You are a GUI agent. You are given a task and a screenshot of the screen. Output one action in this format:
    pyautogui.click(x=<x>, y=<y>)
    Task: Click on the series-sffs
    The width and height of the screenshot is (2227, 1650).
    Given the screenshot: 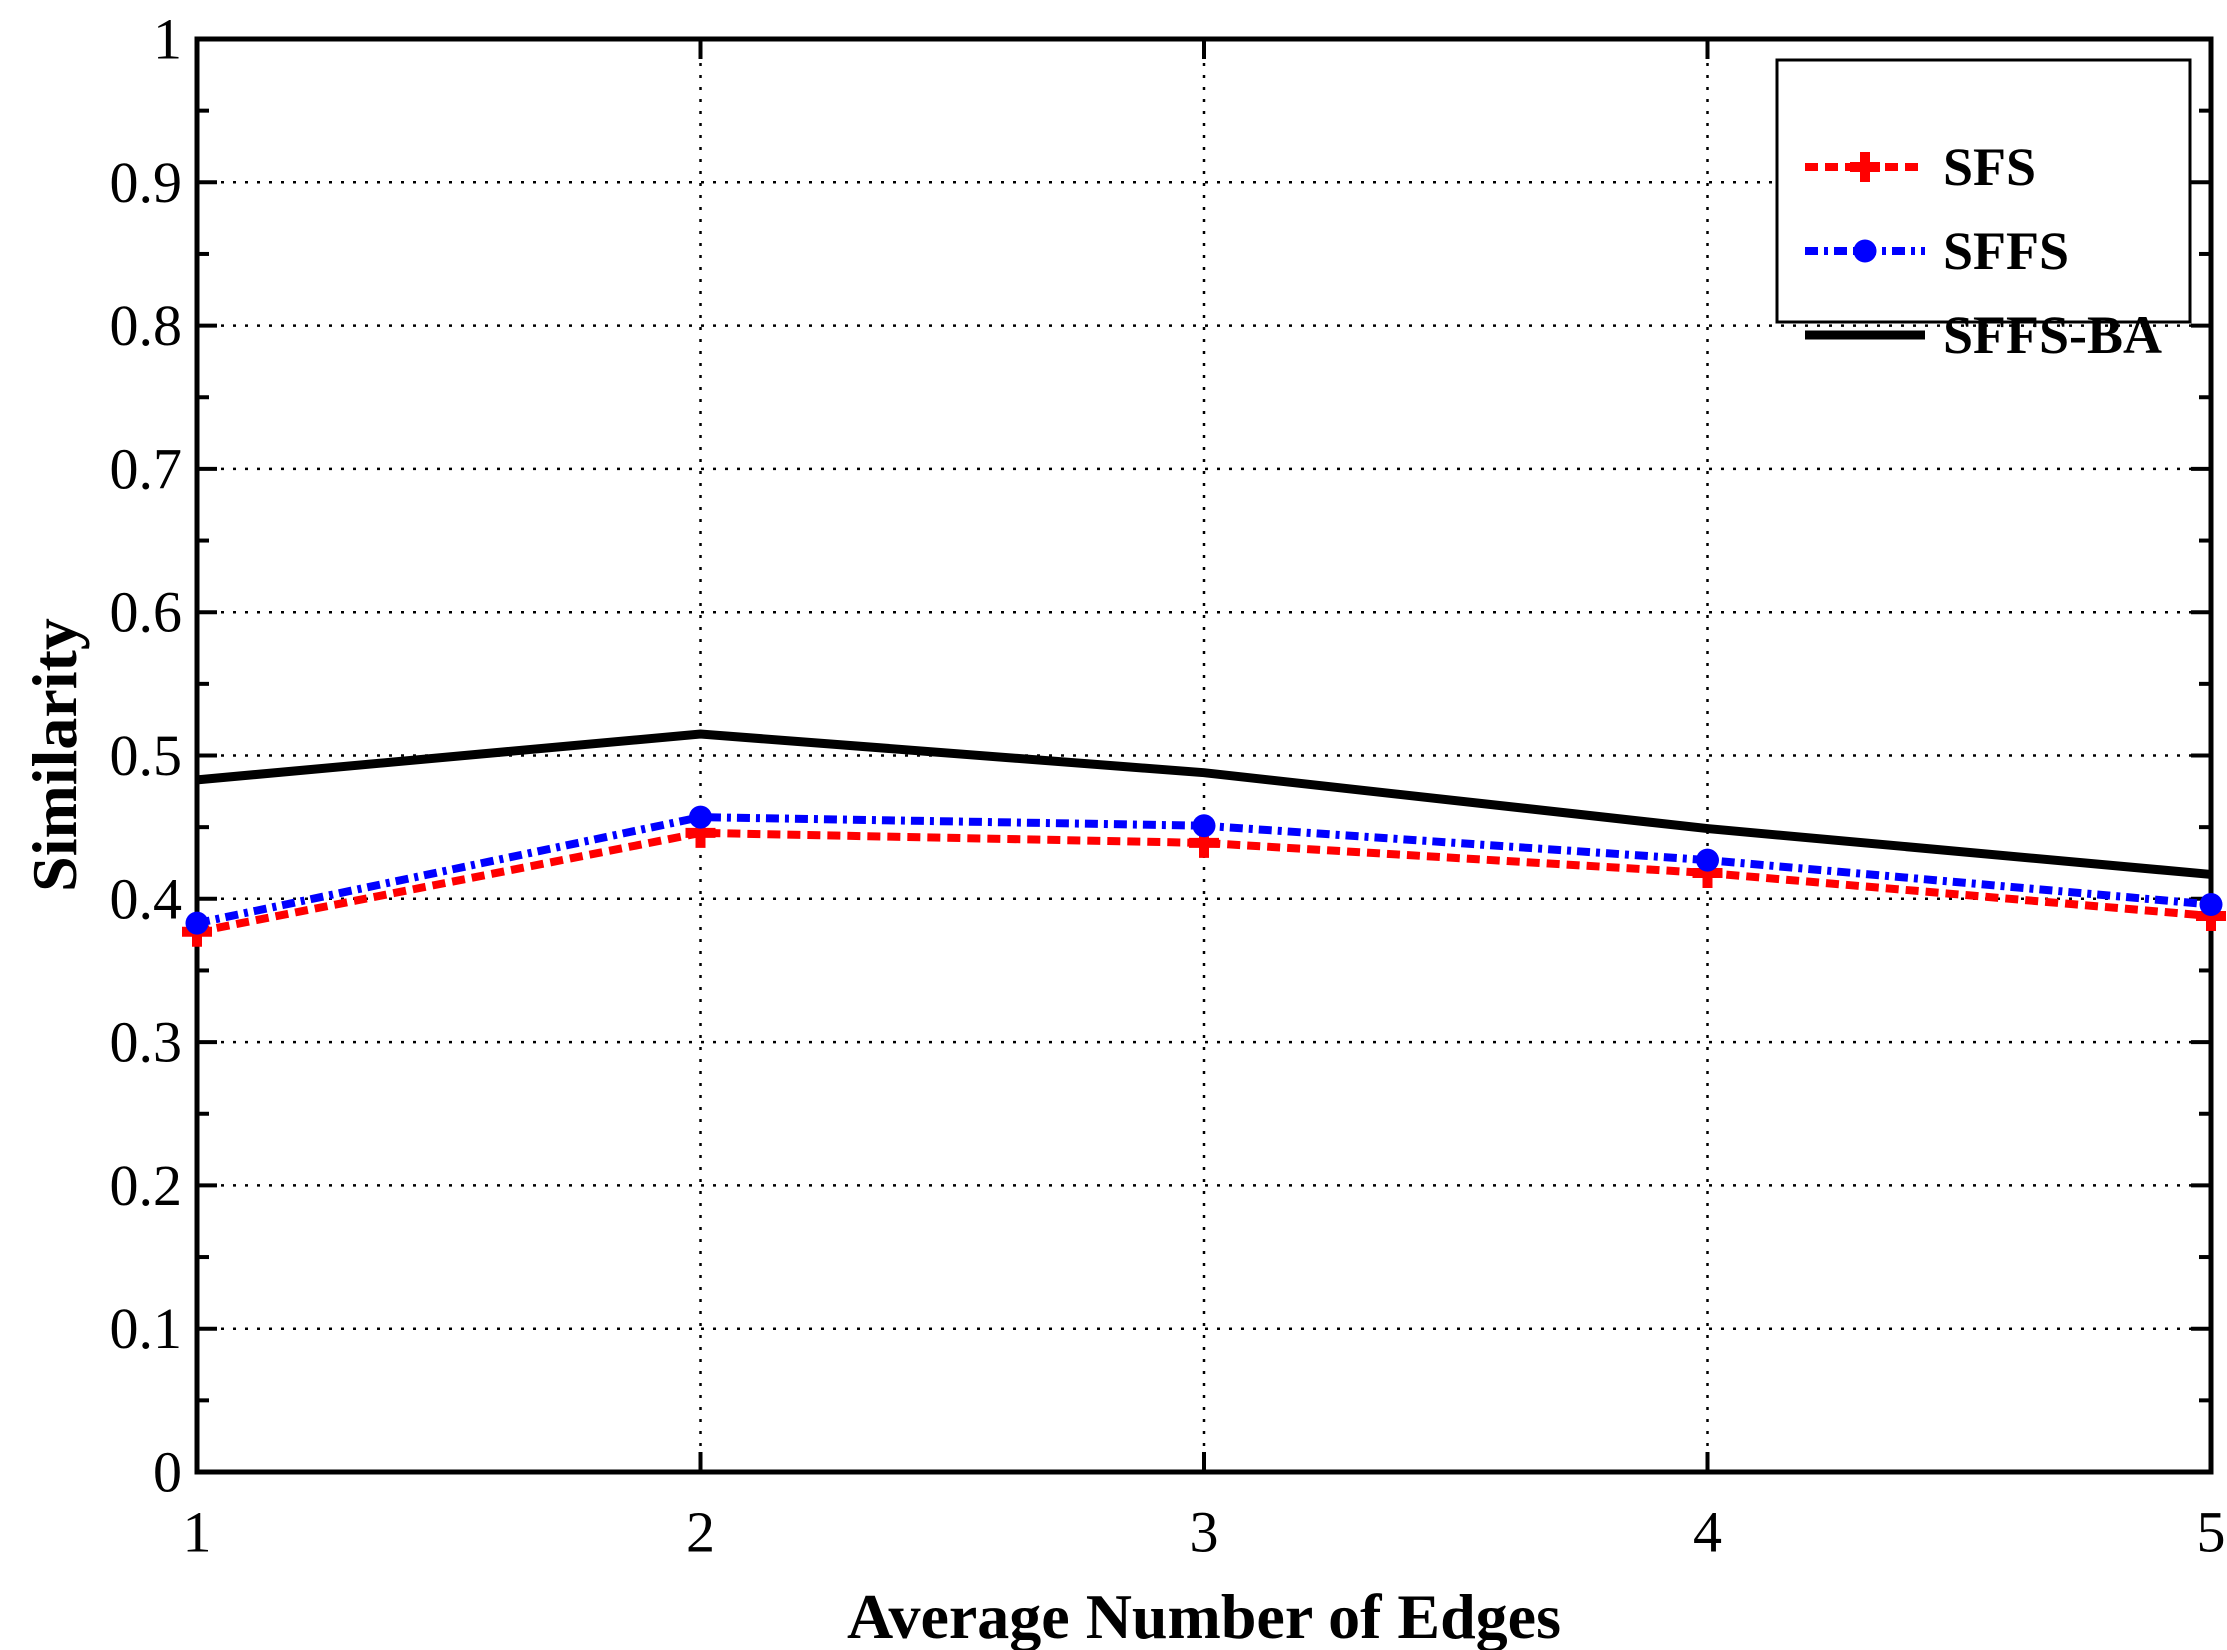 What is the action you would take?
    pyautogui.click(x=1204, y=870)
    